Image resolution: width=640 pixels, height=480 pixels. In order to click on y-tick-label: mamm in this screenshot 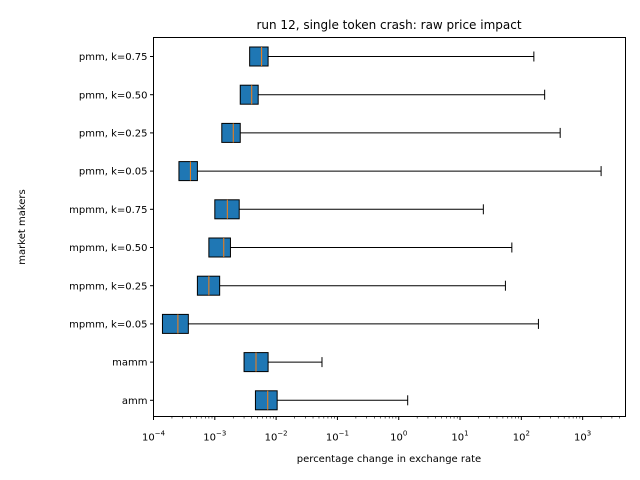, I will do `click(129, 363)`.